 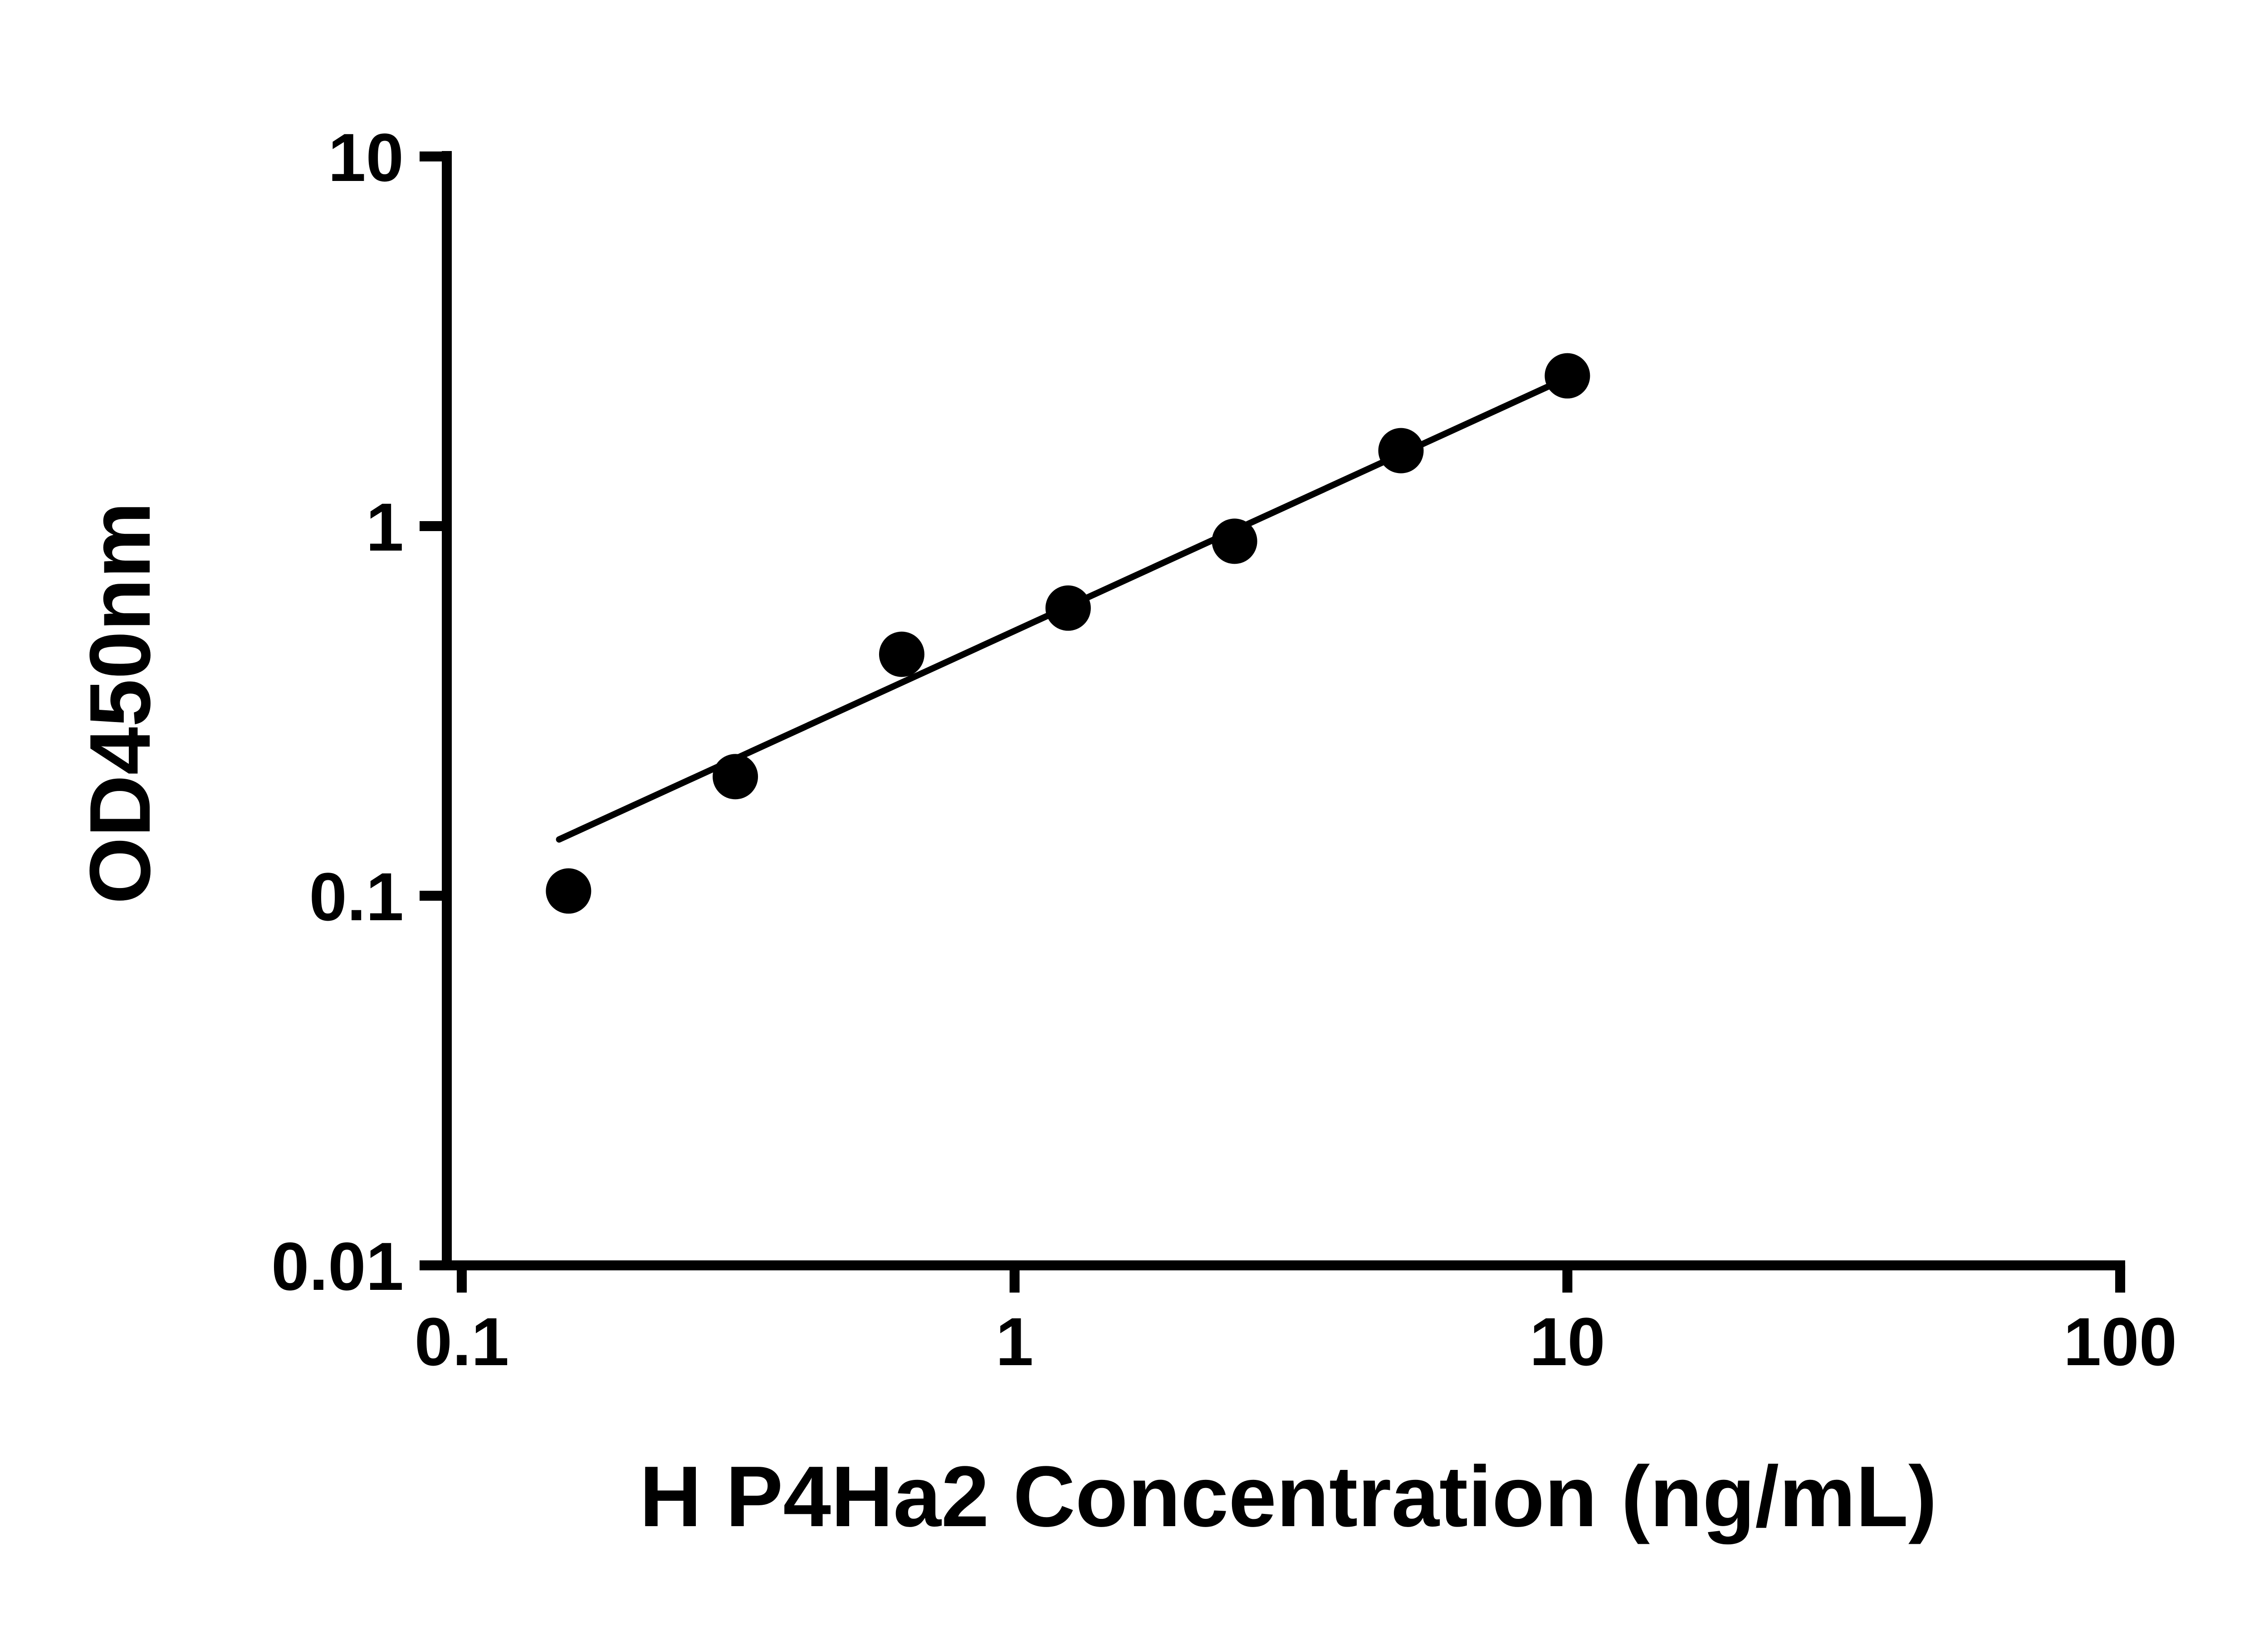 What do you see at coordinates (338, 1266) in the screenshot?
I see `y-tick-label: 0.01` at bounding box center [338, 1266].